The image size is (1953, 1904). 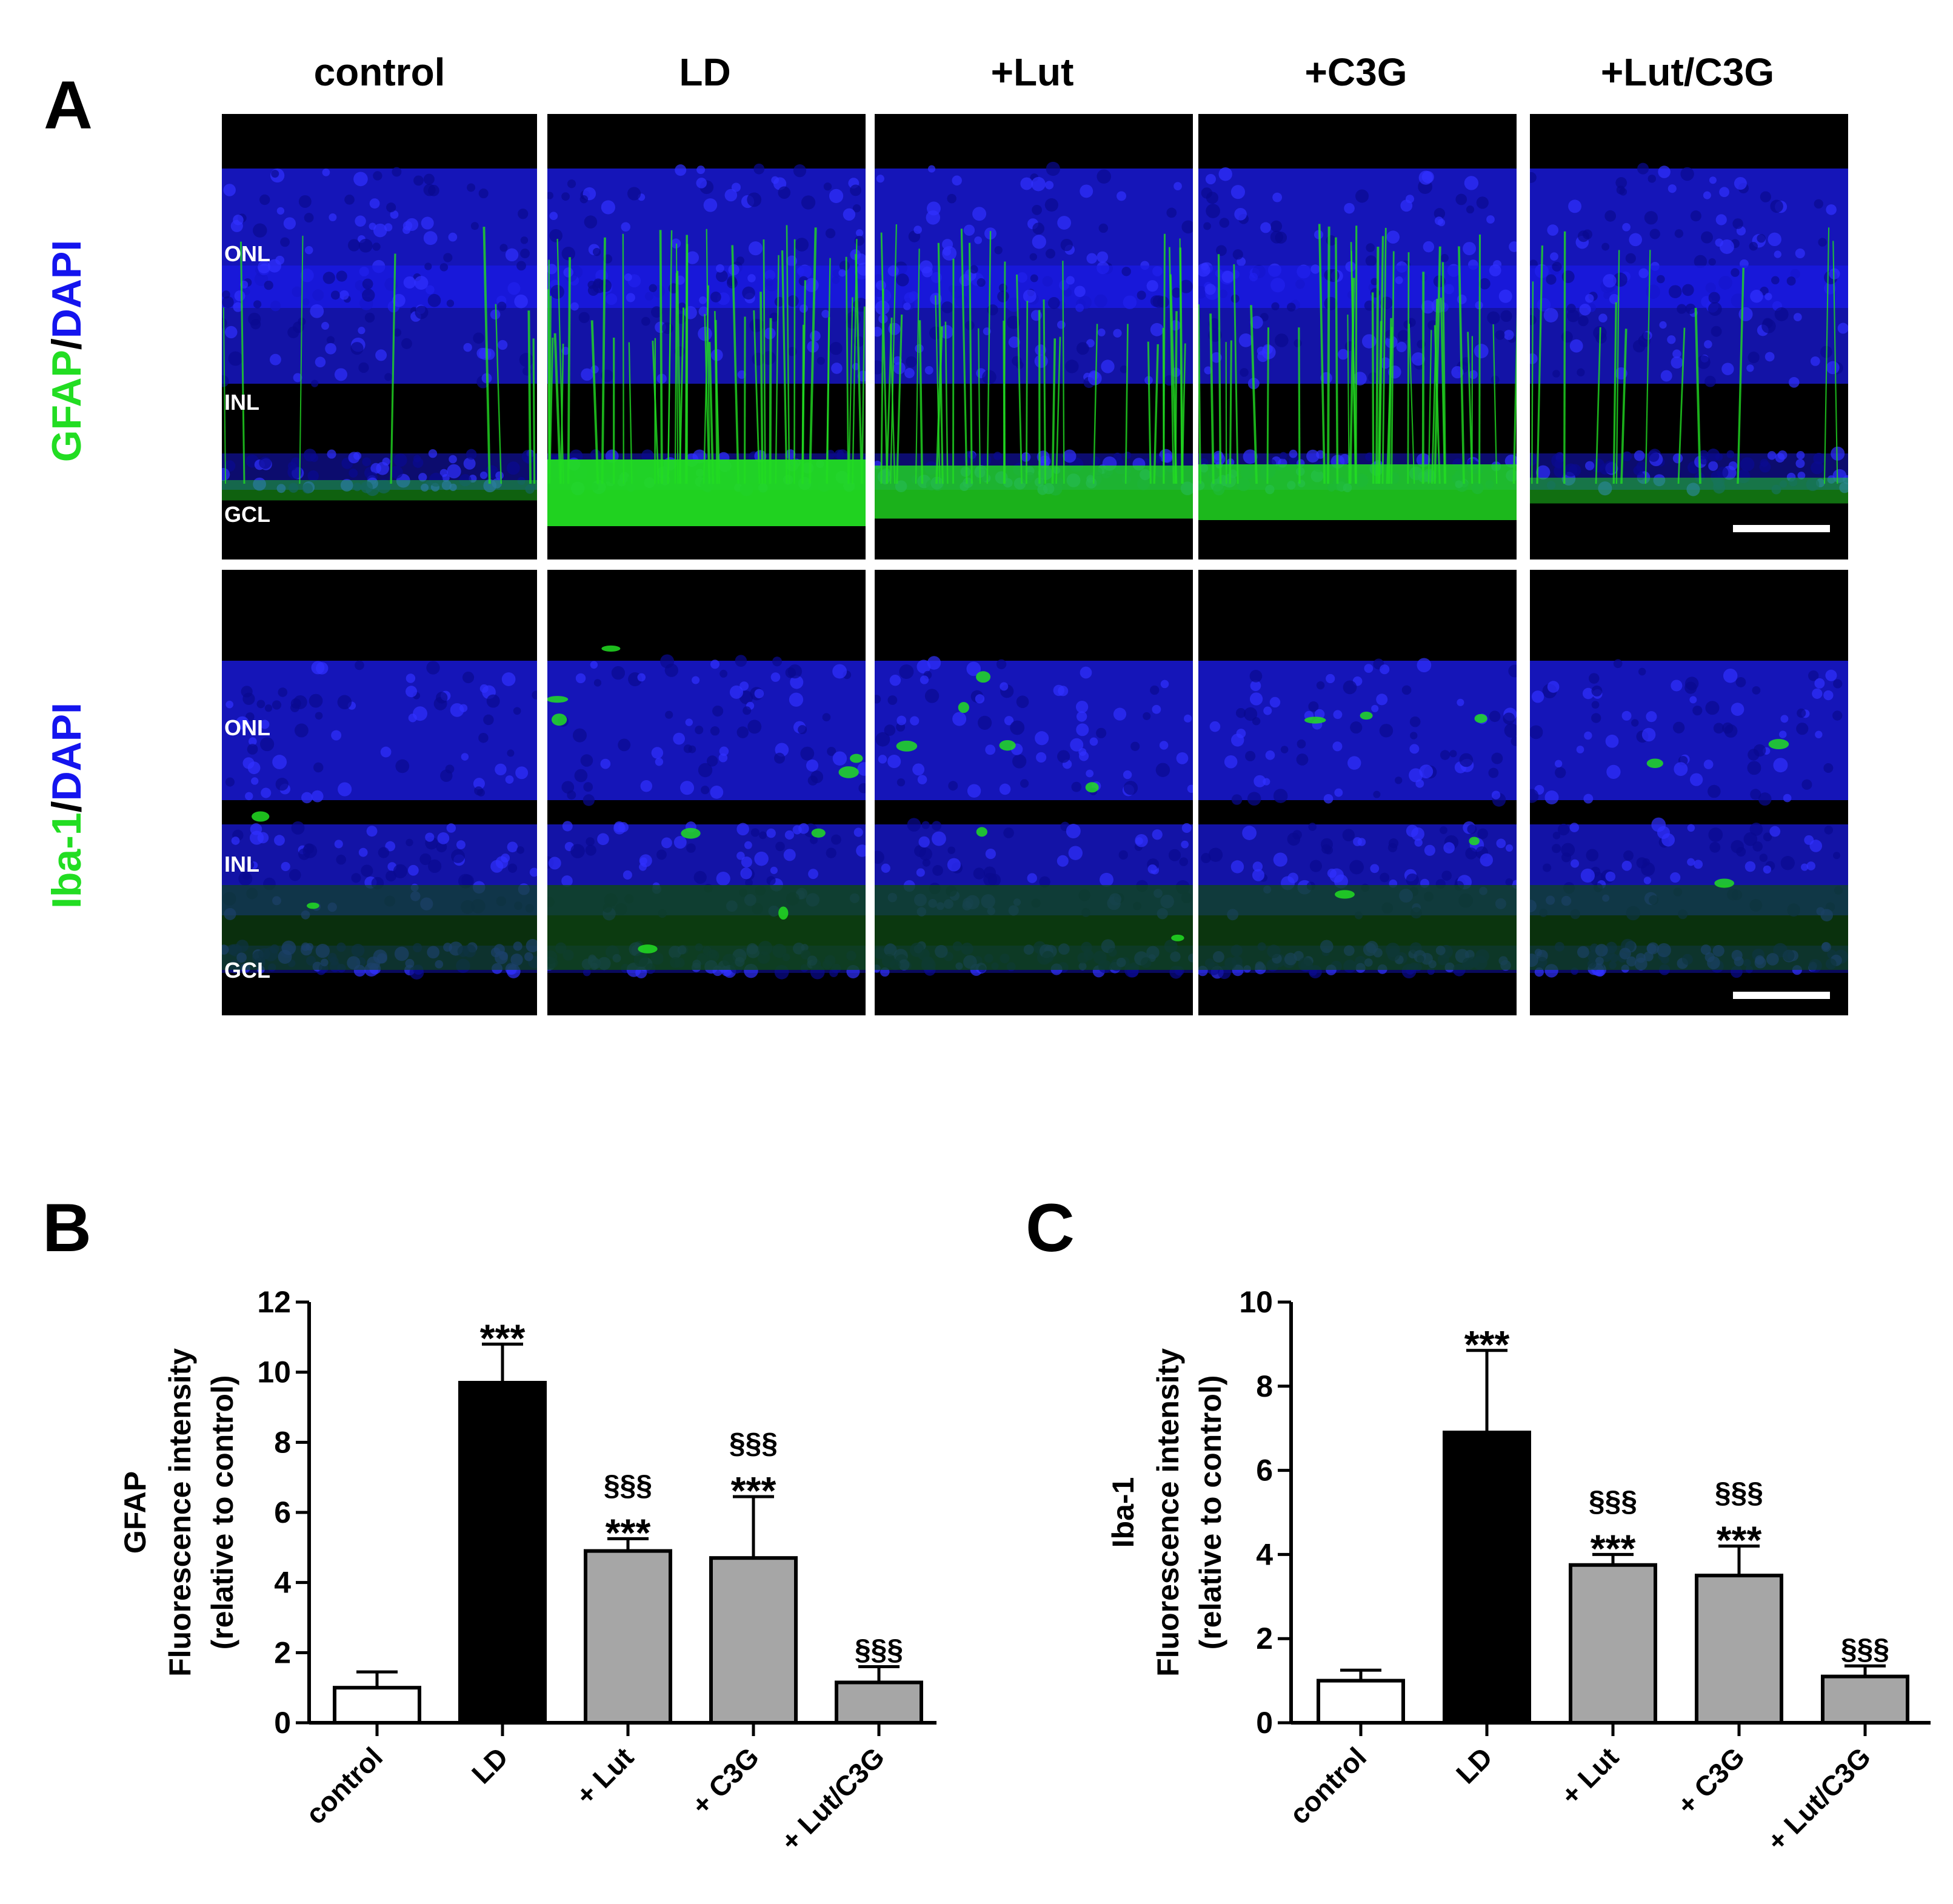 What do you see at coordinates (135, 1512) in the screenshot?
I see `y-axis-label-line: GFAP` at bounding box center [135, 1512].